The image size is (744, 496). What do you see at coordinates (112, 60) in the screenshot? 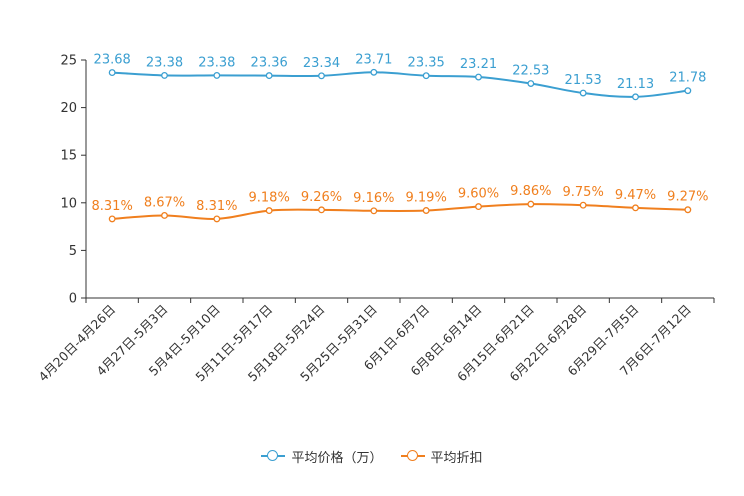
I see `data-label: 23.68` at bounding box center [112, 60].